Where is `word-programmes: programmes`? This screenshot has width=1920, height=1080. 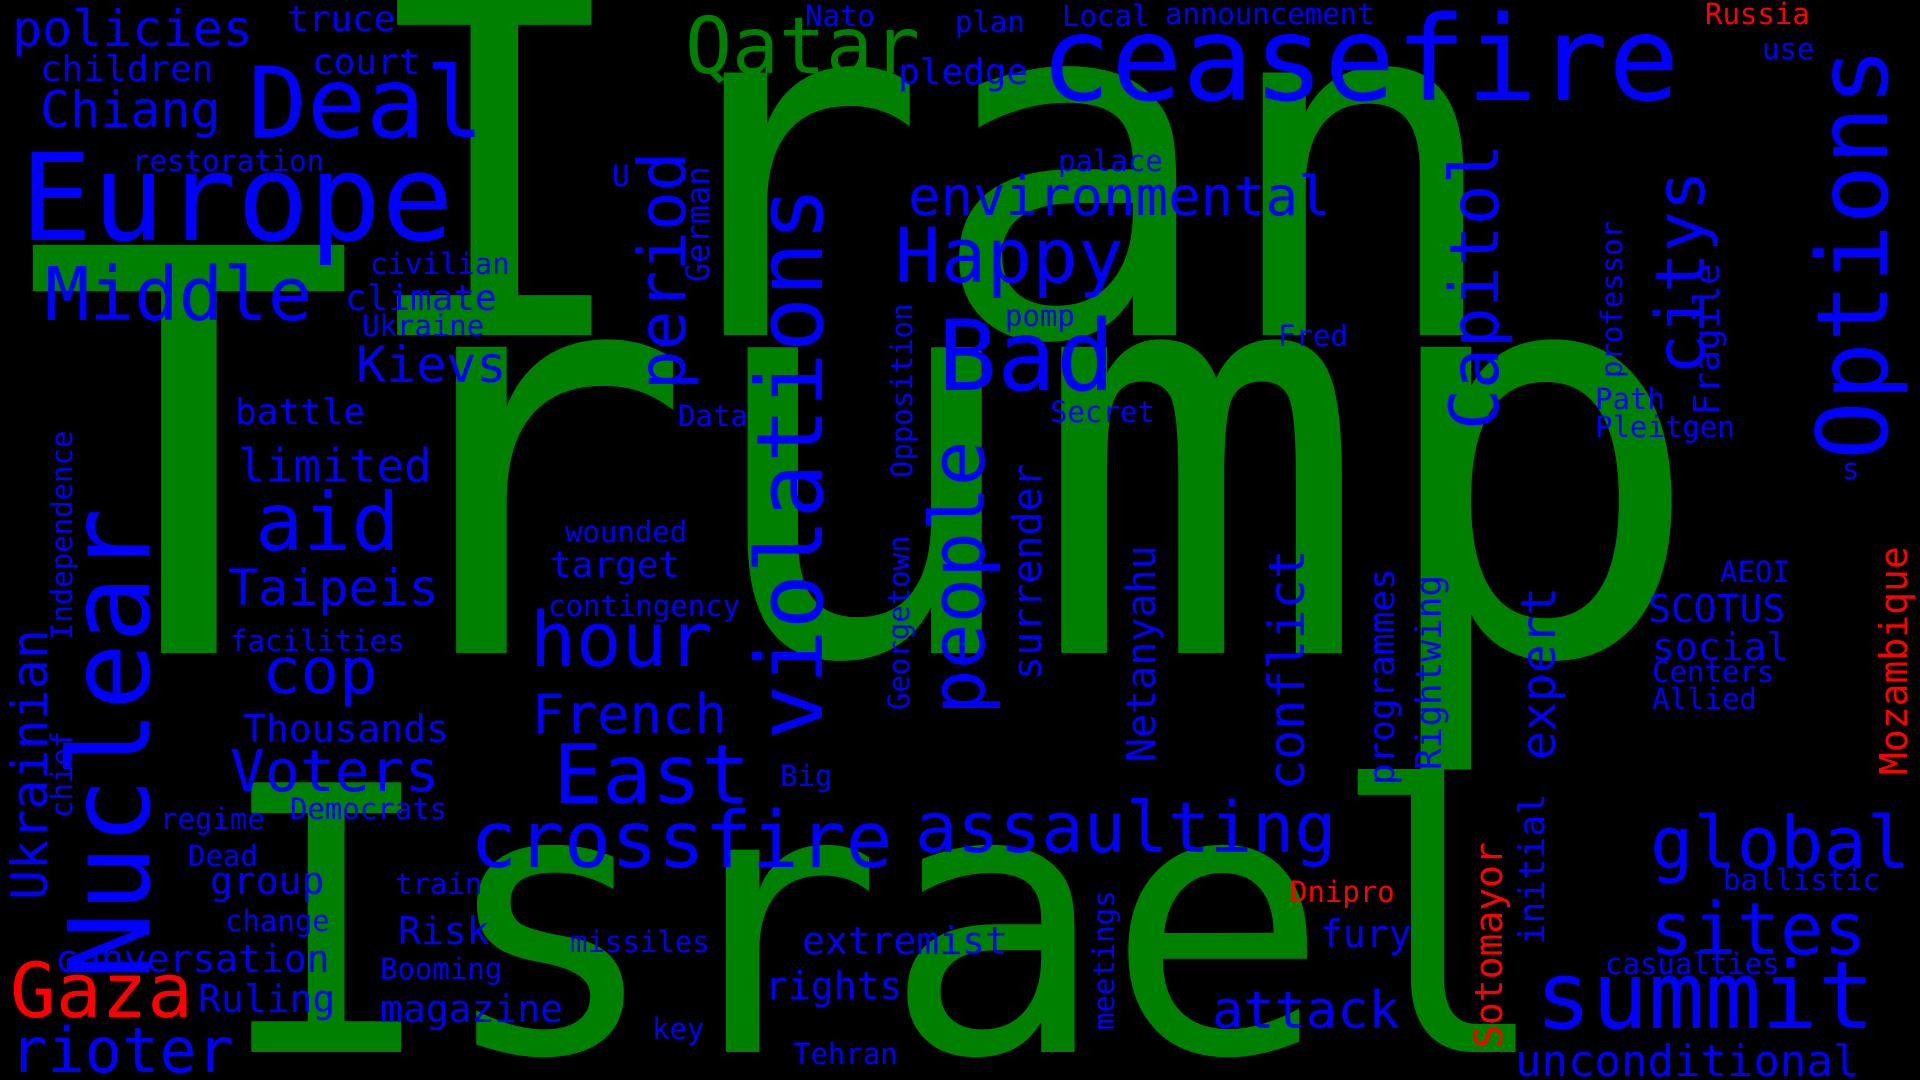 word-programmes: programmes is located at coordinates (1382, 676).